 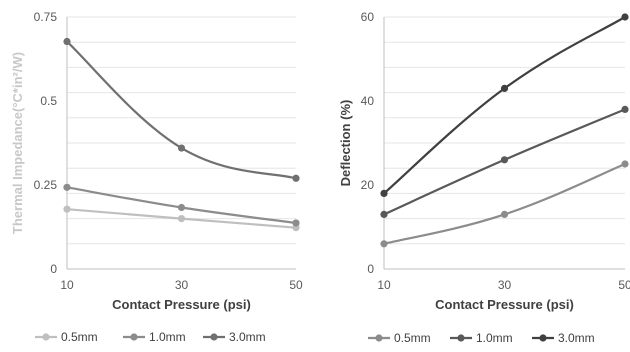 What do you see at coordinates (181, 110) in the screenshot?
I see `impedance-series-line-3.0mm` at bounding box center [181, 110].